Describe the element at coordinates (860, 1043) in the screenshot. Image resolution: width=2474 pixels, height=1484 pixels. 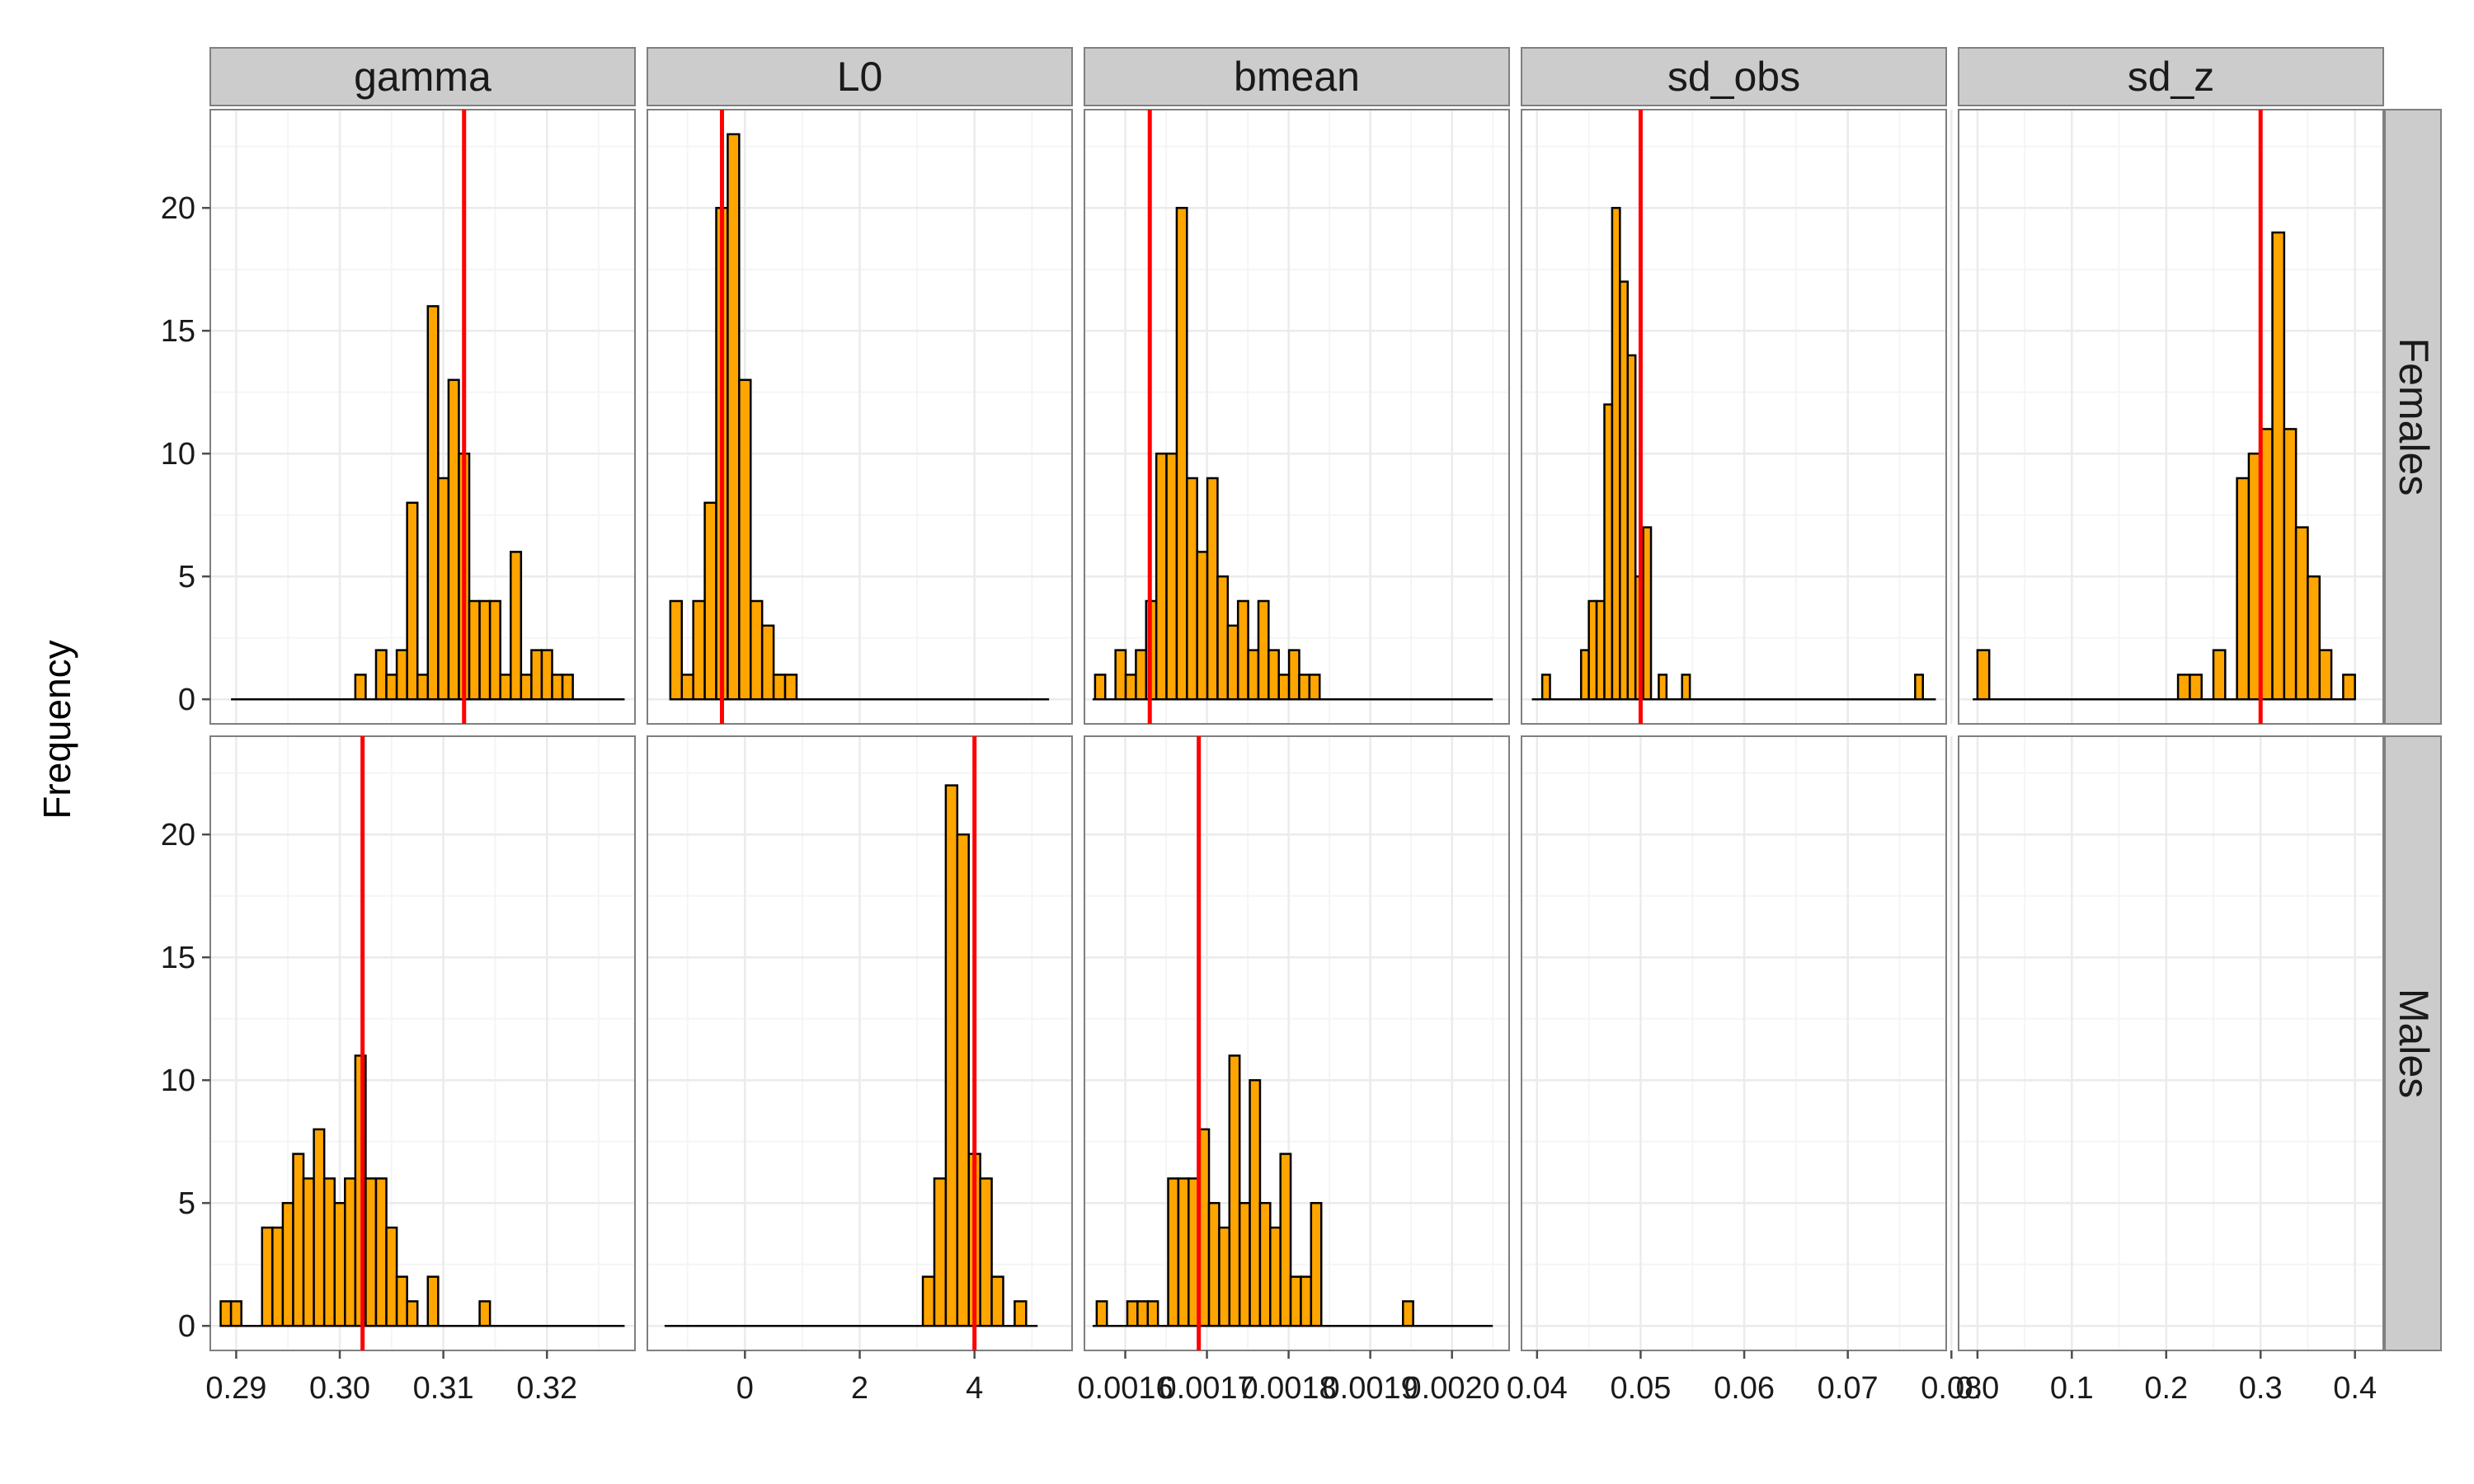
I see `panel-males-L0` at that location.